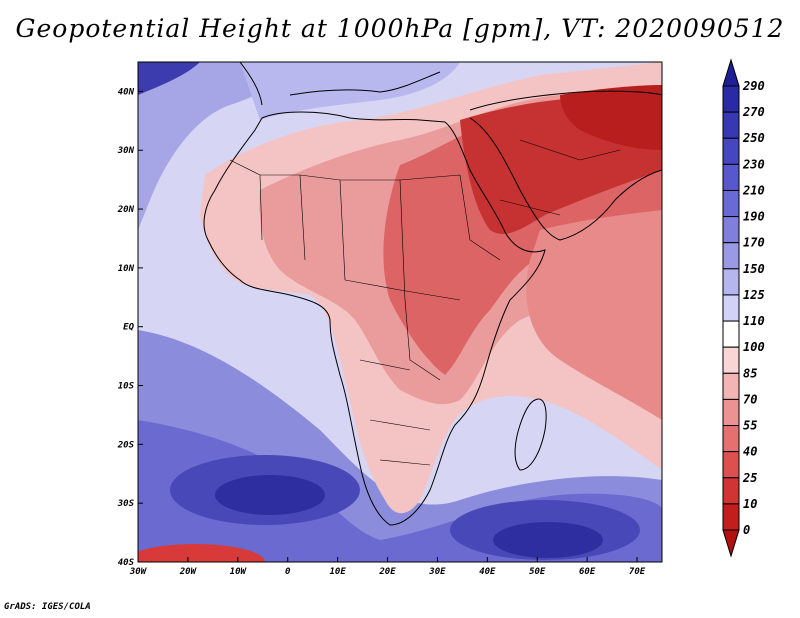  I want to click on colorbar-label: 25, so click(749, 478).